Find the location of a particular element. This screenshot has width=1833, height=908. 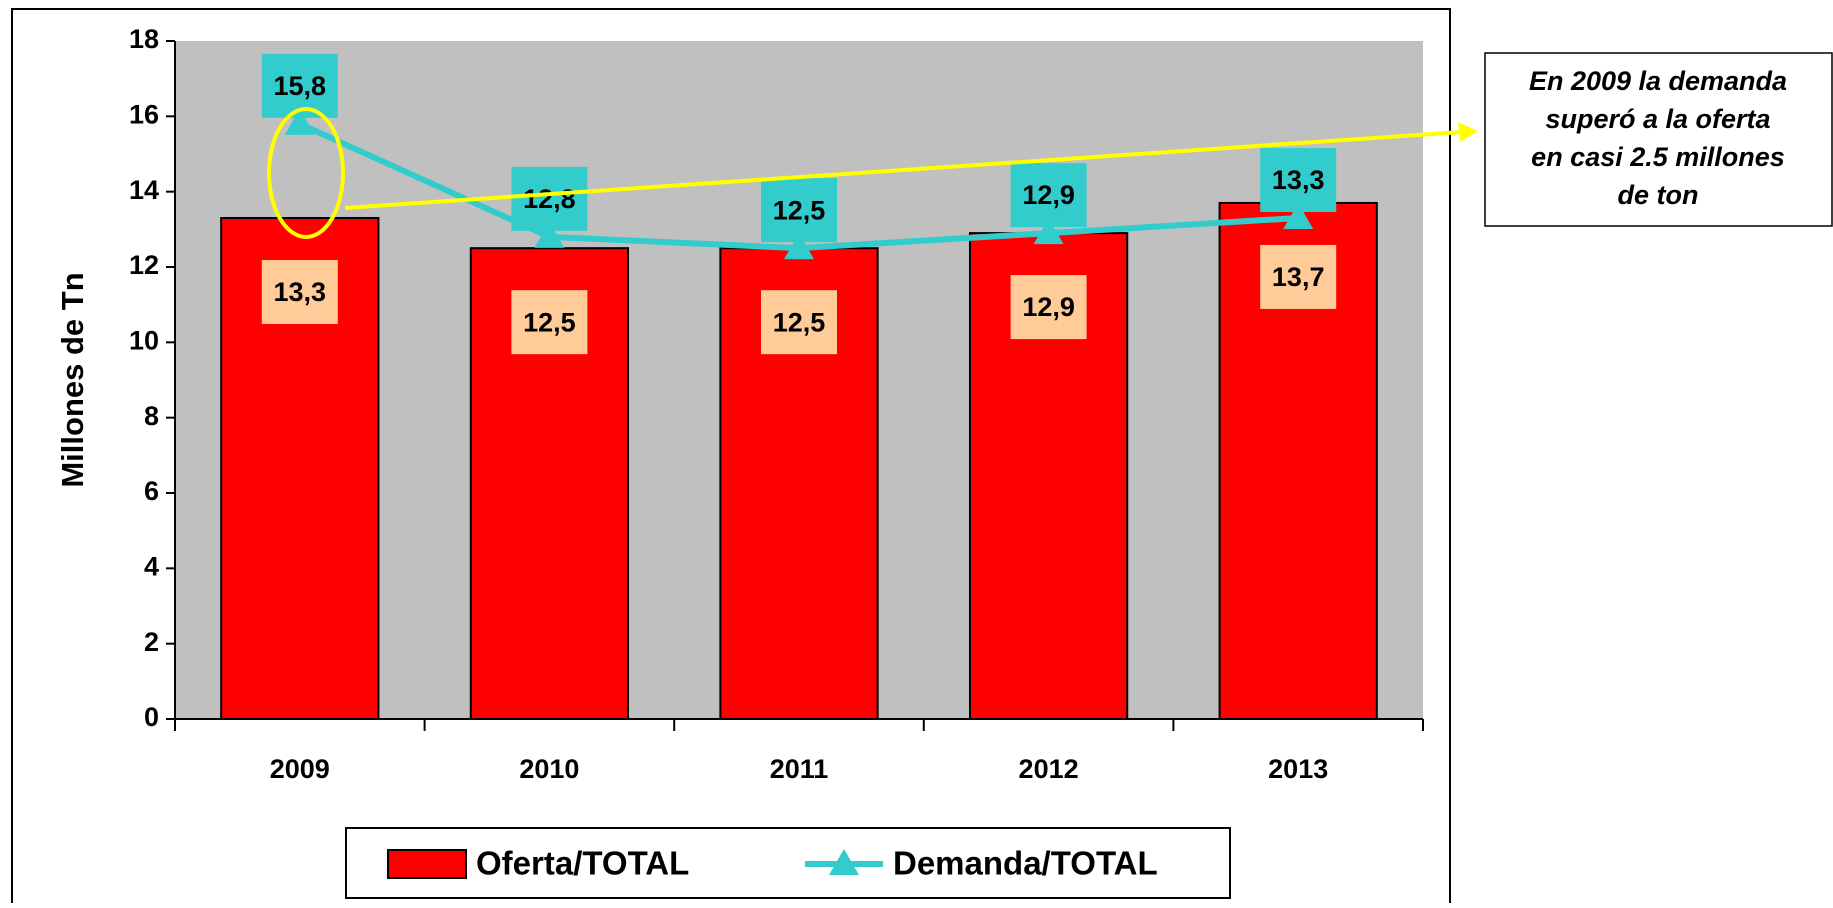

value-label: 15,8 is located at coordinates (300, 86).